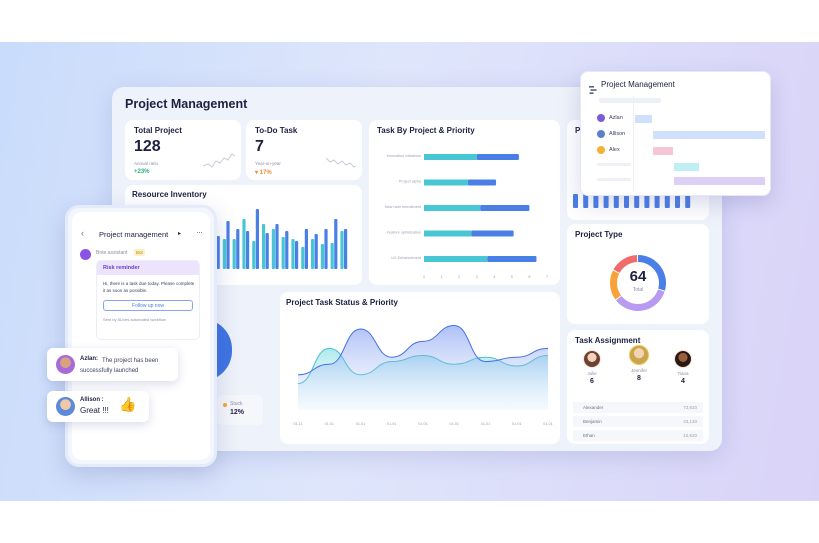 The height and width of the screenshot is (543, 819). Describe the element at coordinates (199, 232) in the screenshot. I see `more-icon: ···` at that location.